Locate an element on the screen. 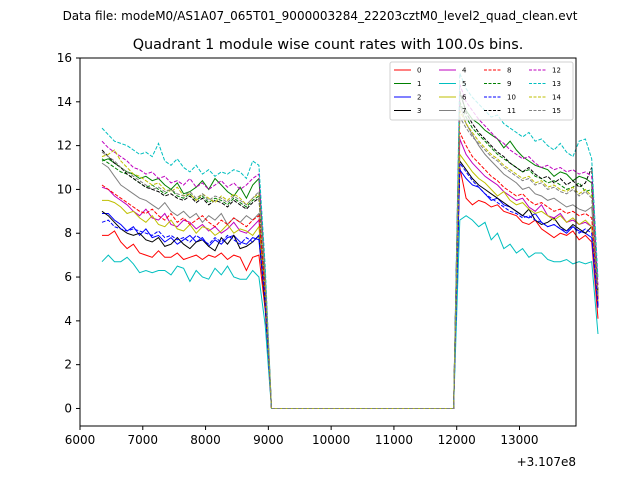 The image size is (640, 480). legend-entry: 8 is located at coordinates (509, 71).